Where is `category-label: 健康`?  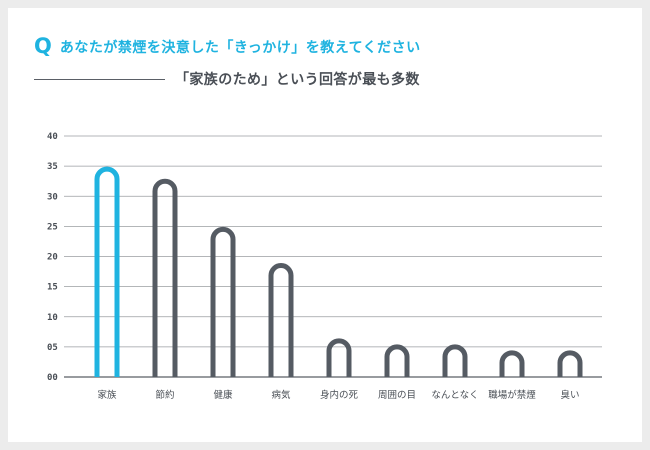
category-label: 健康 is located at coordinates (223, 395).